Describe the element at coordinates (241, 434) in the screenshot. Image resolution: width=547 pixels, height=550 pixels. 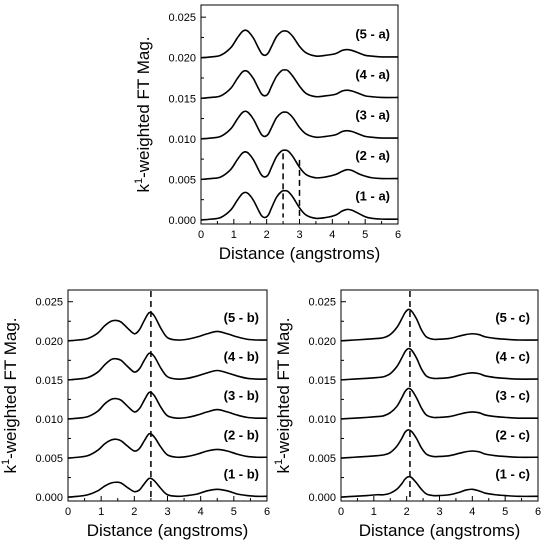
I see `series-label: (2 - b)` at that location.